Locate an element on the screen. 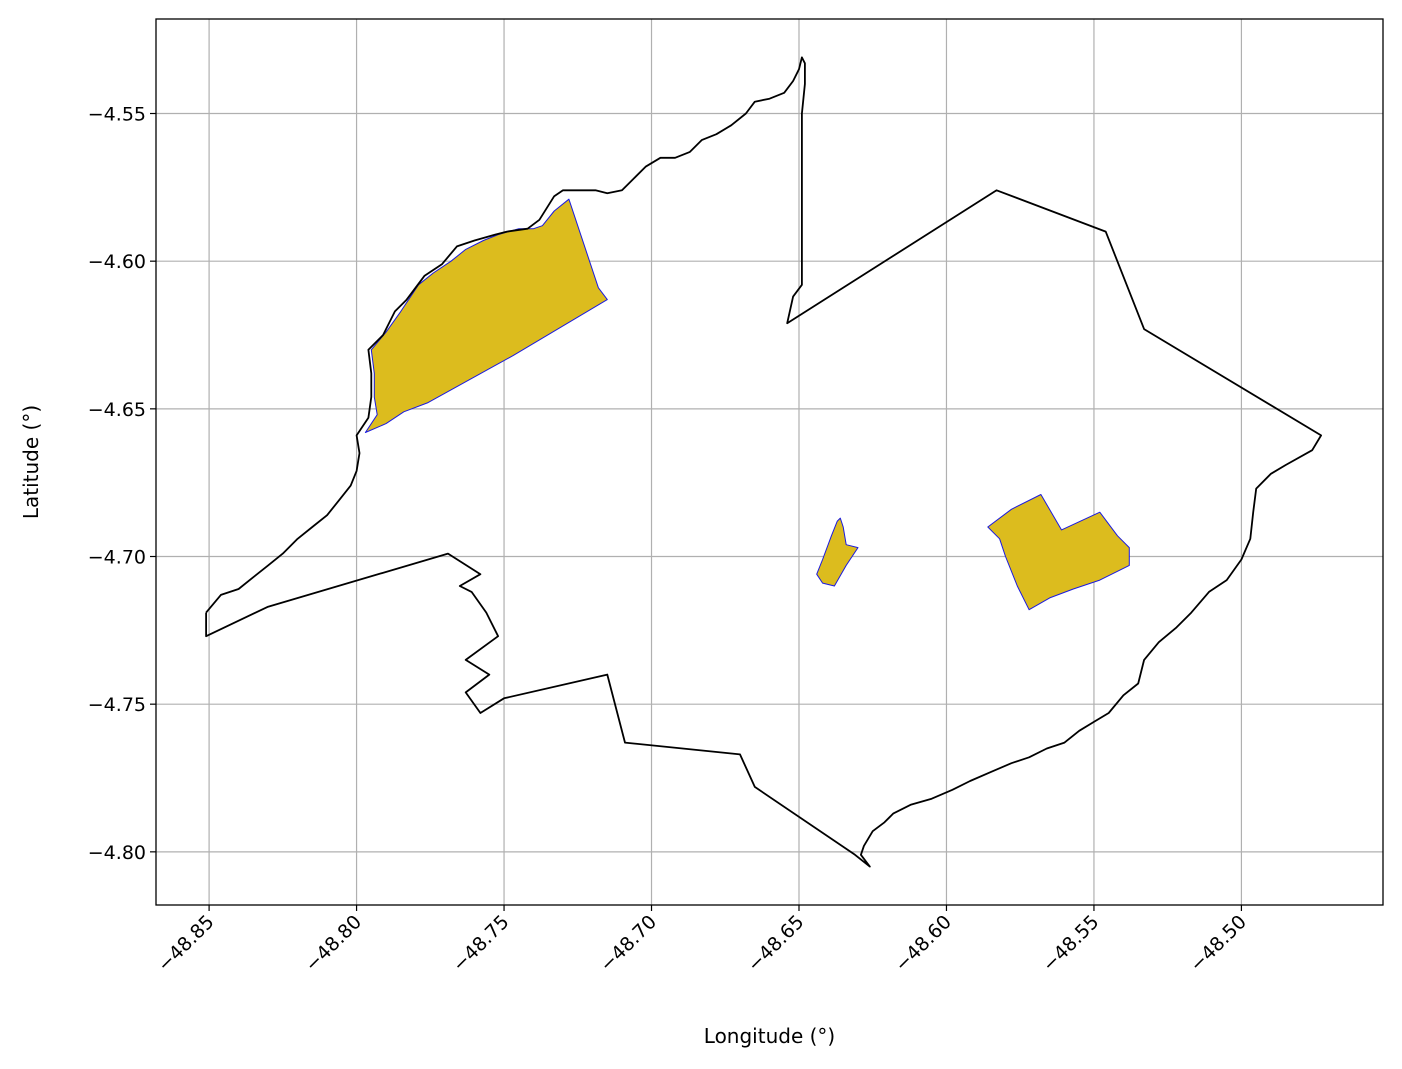  x-tick-label: −48.65 is located at coordinates (775, 943).